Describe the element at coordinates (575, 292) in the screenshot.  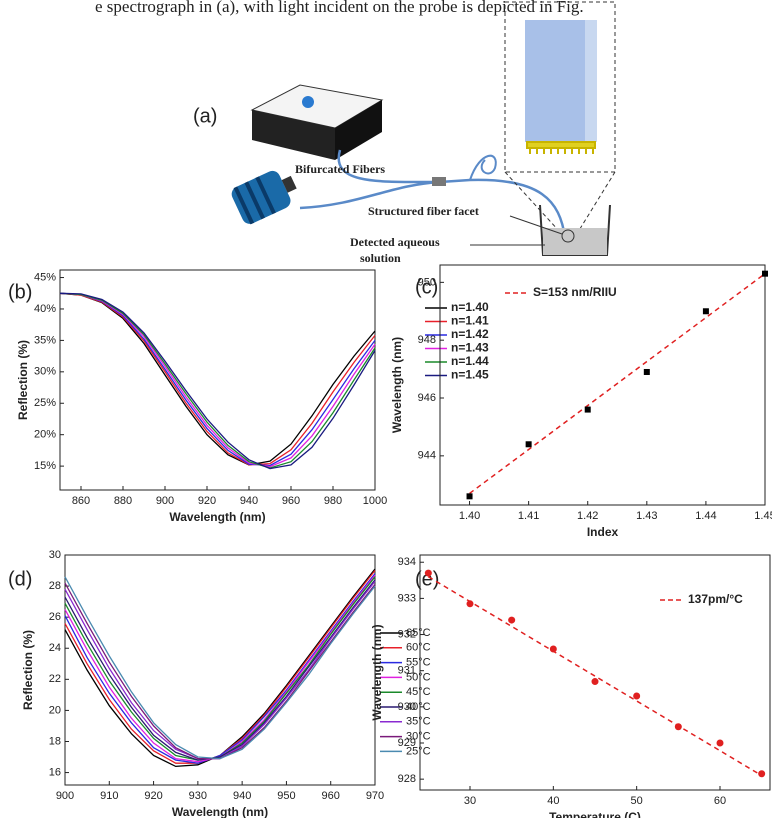
I see `legend-label: S=153 nm/RIIU` at that location.